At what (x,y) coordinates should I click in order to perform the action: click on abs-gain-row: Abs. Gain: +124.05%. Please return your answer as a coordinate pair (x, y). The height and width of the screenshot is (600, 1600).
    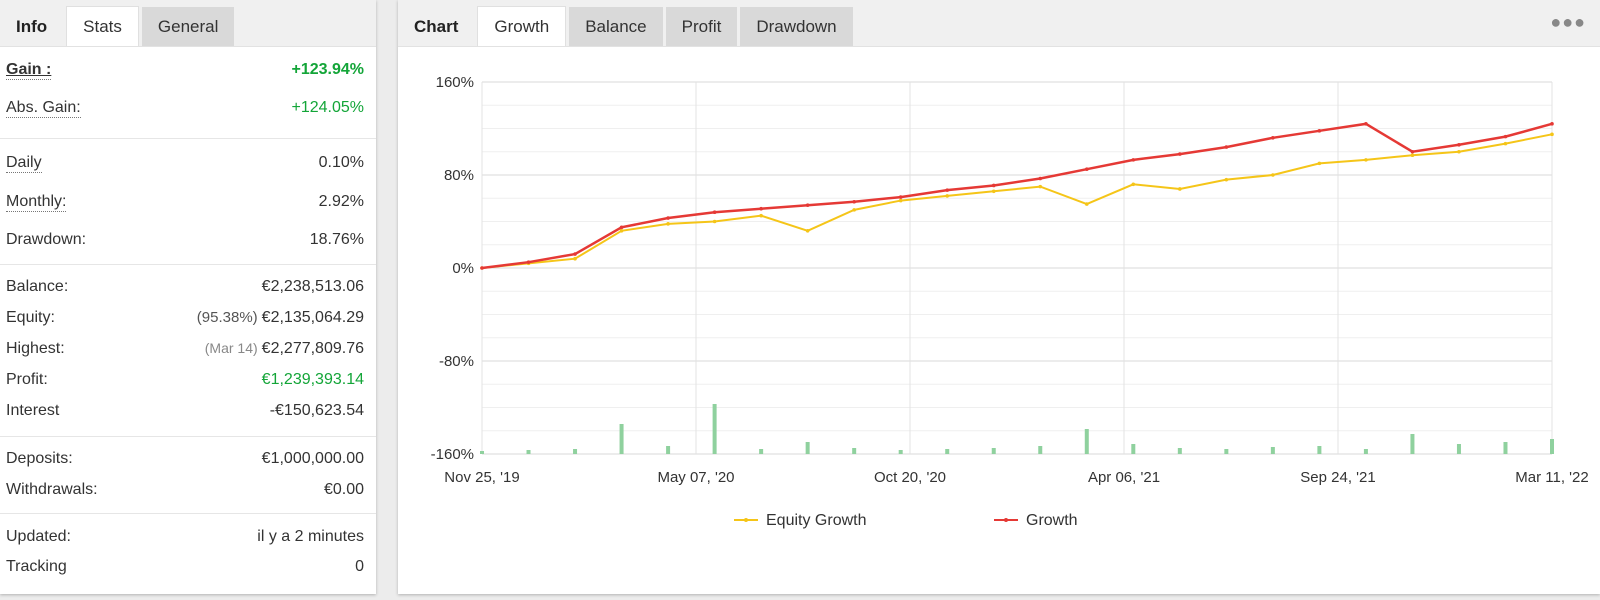
    Looking at the image, I should click on (185, 108).